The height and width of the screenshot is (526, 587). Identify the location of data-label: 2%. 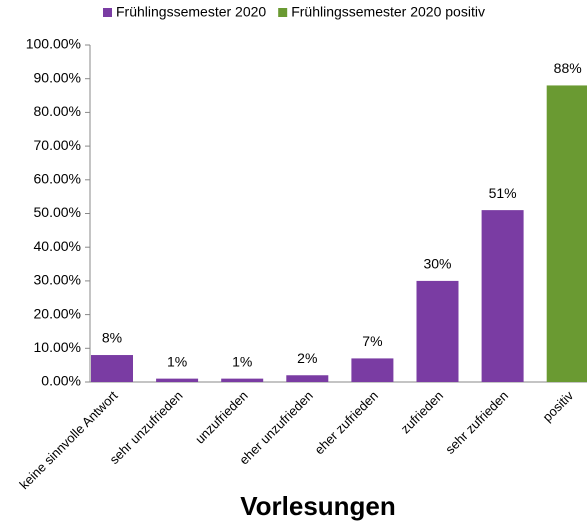
(307, 358).